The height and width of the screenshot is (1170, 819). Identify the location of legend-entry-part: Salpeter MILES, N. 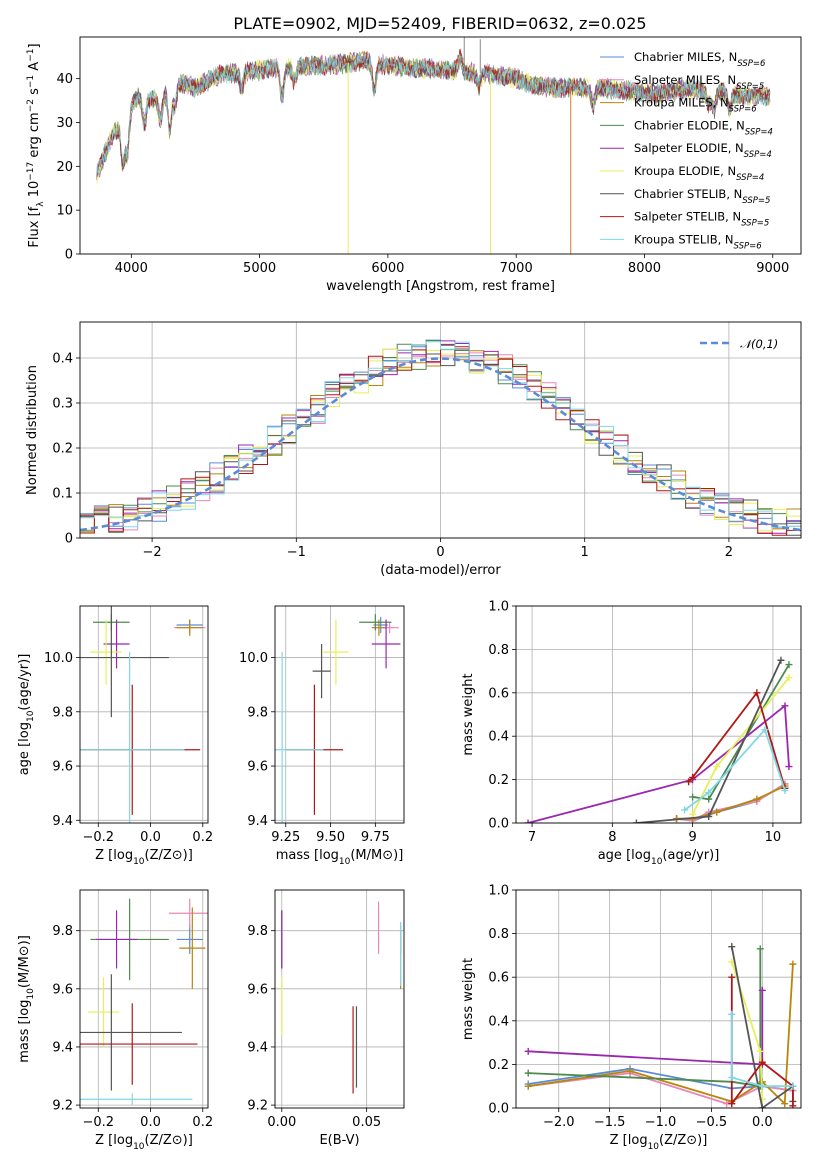
(685, 80).